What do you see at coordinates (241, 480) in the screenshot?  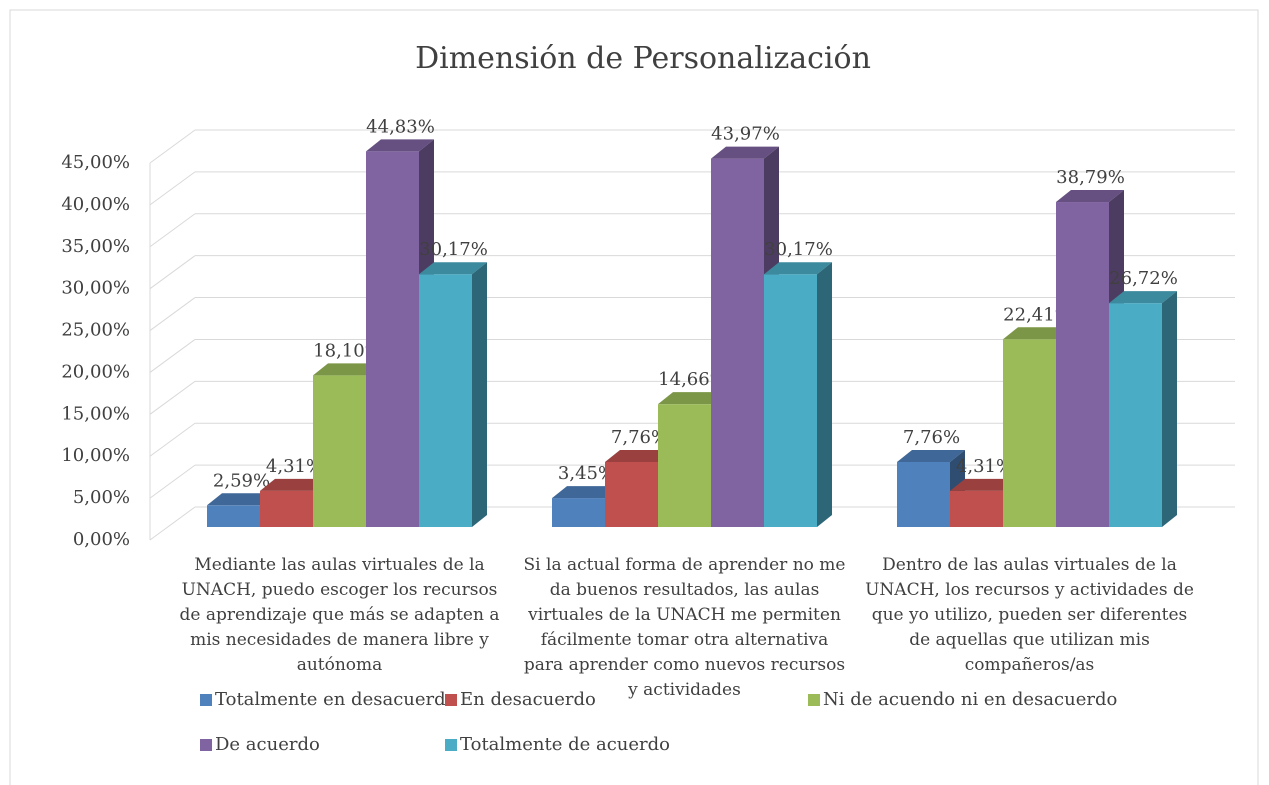 I see `data-label: 2,59%` at bounding box center [241, 480].